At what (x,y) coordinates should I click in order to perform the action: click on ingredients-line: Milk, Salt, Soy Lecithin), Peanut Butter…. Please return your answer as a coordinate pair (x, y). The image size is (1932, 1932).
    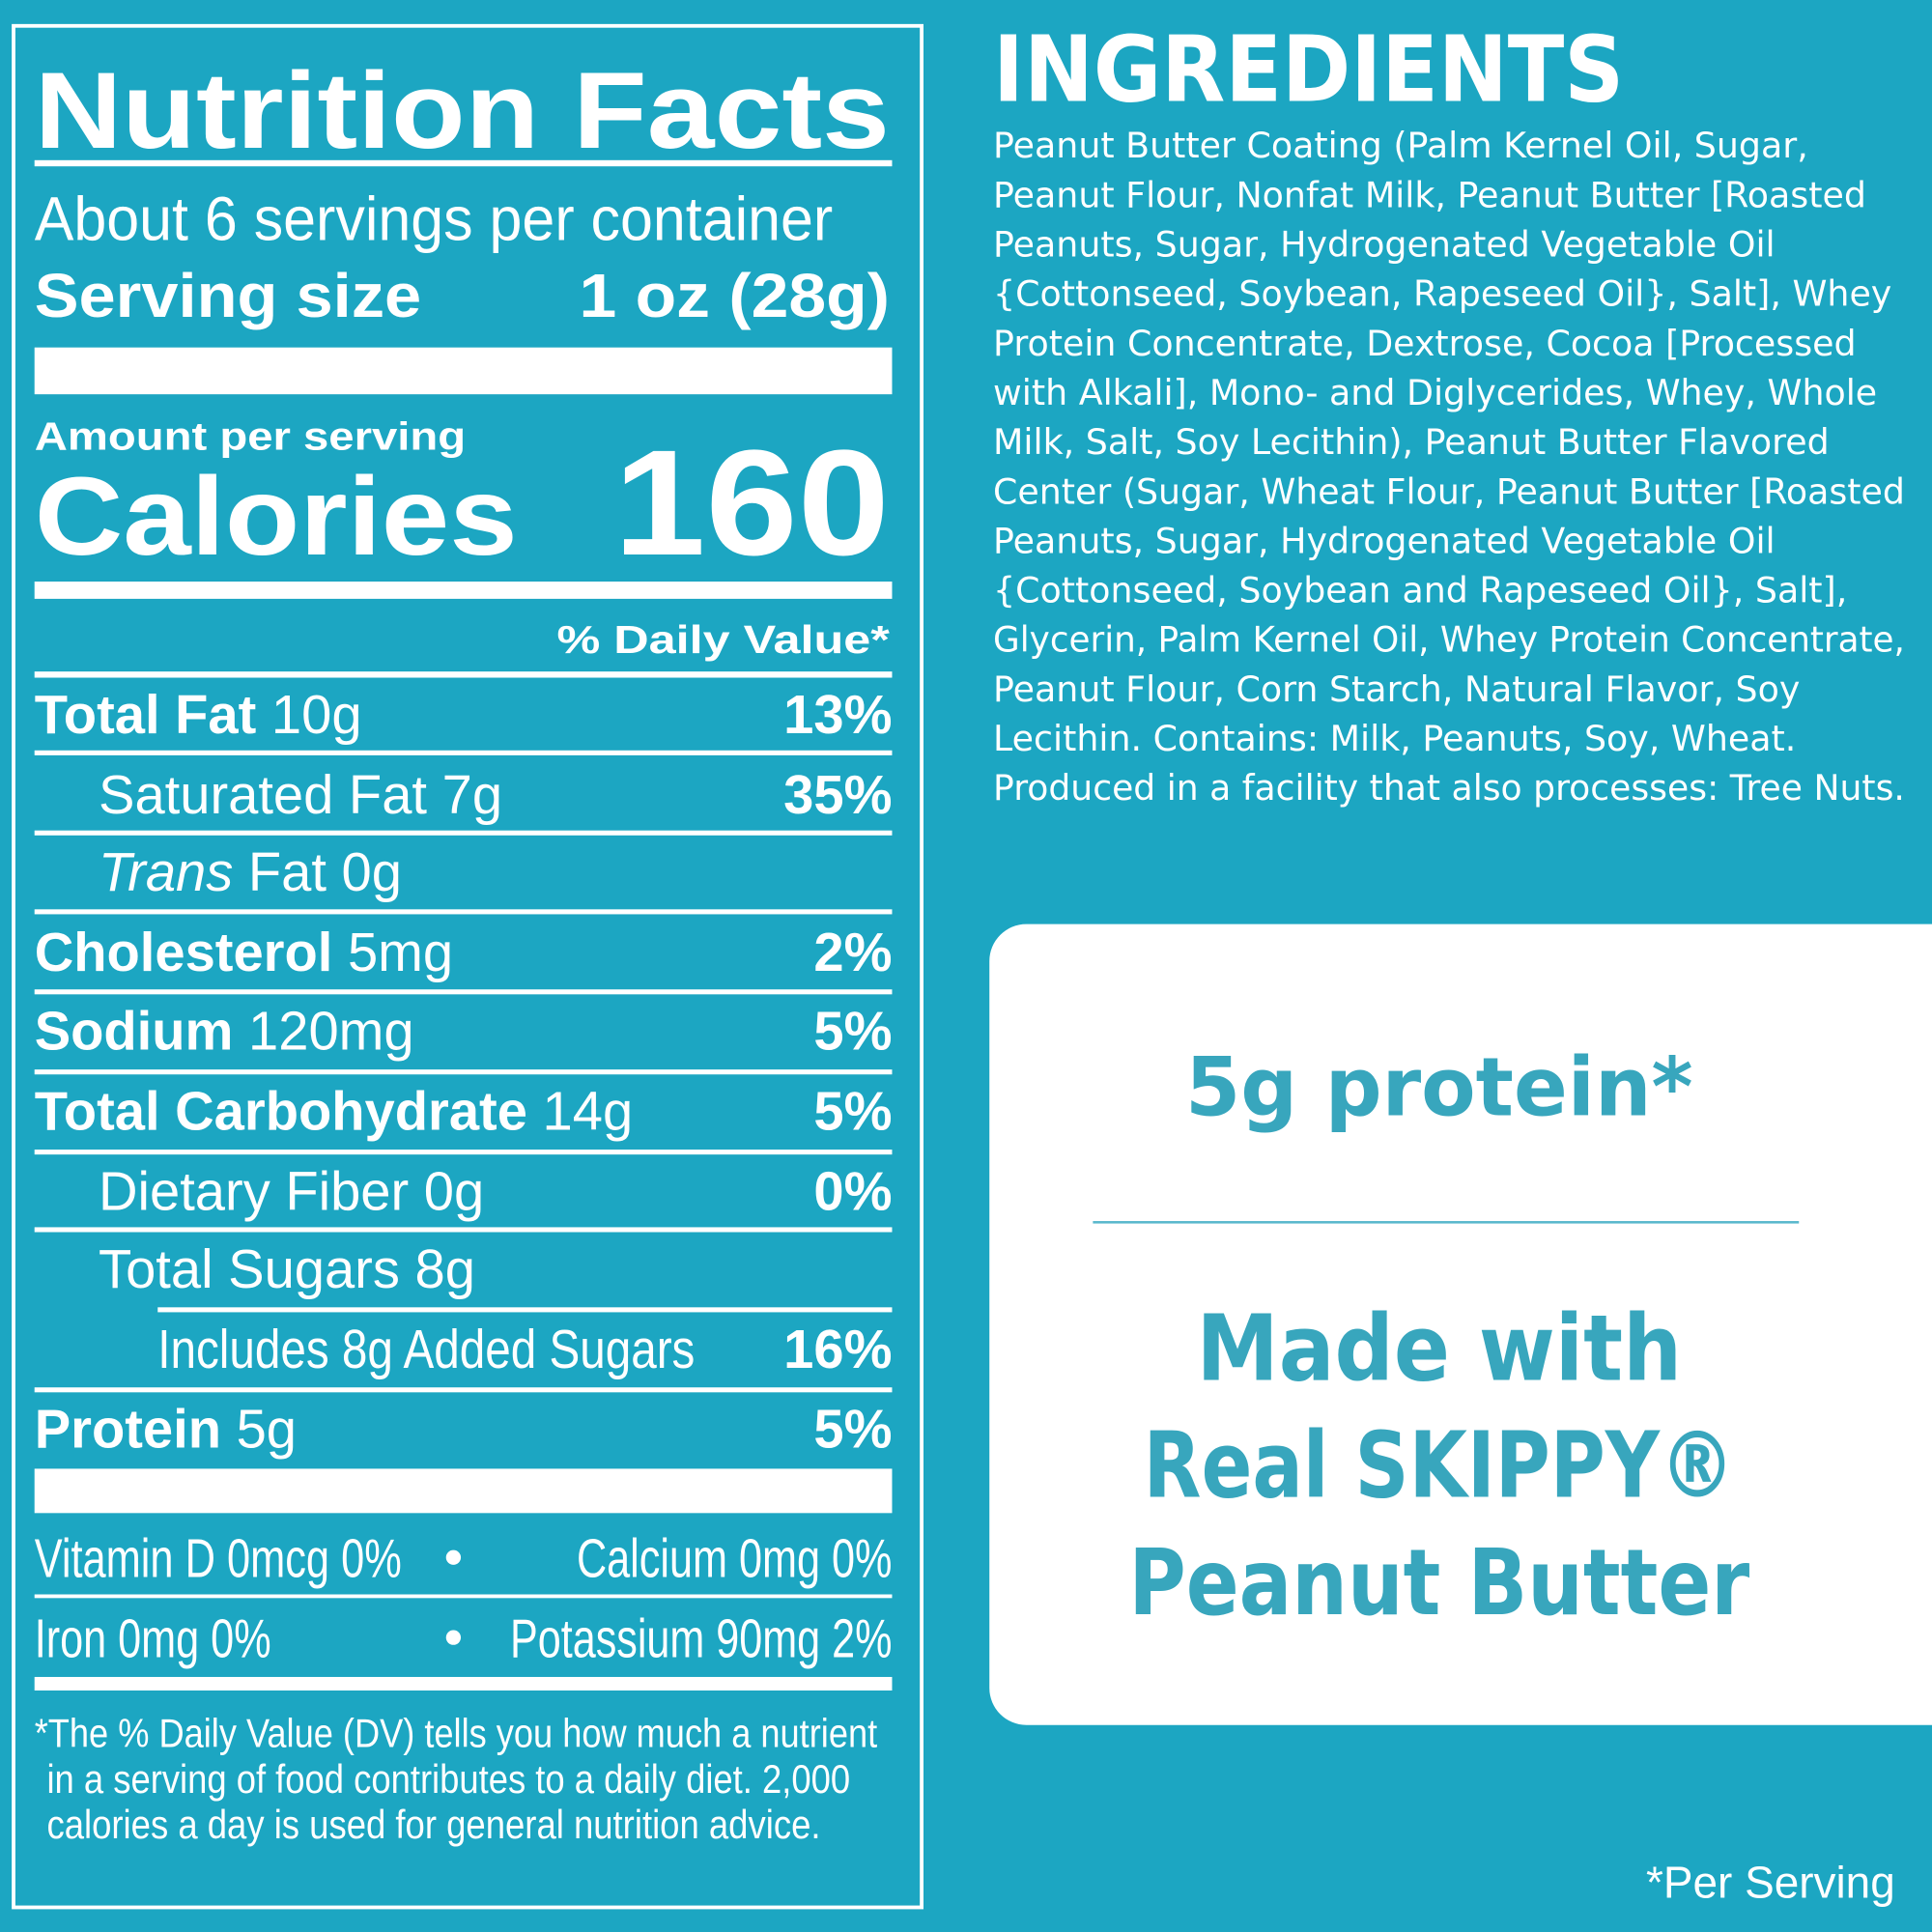
    Looking at the image, I should click on (1411, 442).